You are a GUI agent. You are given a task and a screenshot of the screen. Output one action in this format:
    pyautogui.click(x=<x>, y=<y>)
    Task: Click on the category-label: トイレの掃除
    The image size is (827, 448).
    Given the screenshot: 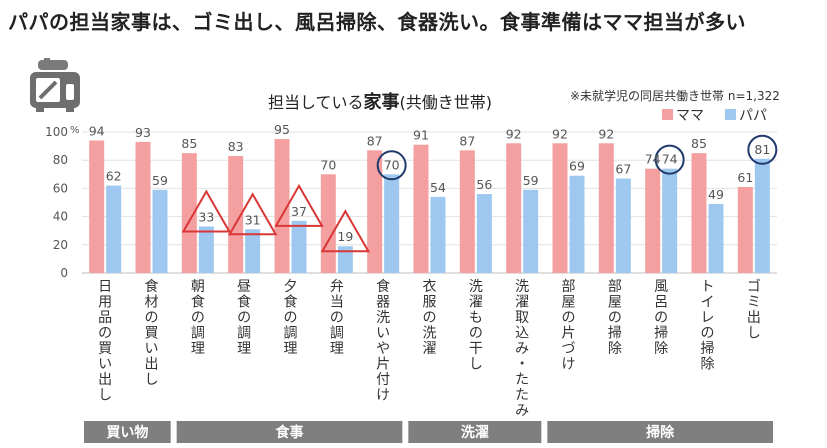 What is the action you would take?
    pyautogui.click(x=708, y=326)
    